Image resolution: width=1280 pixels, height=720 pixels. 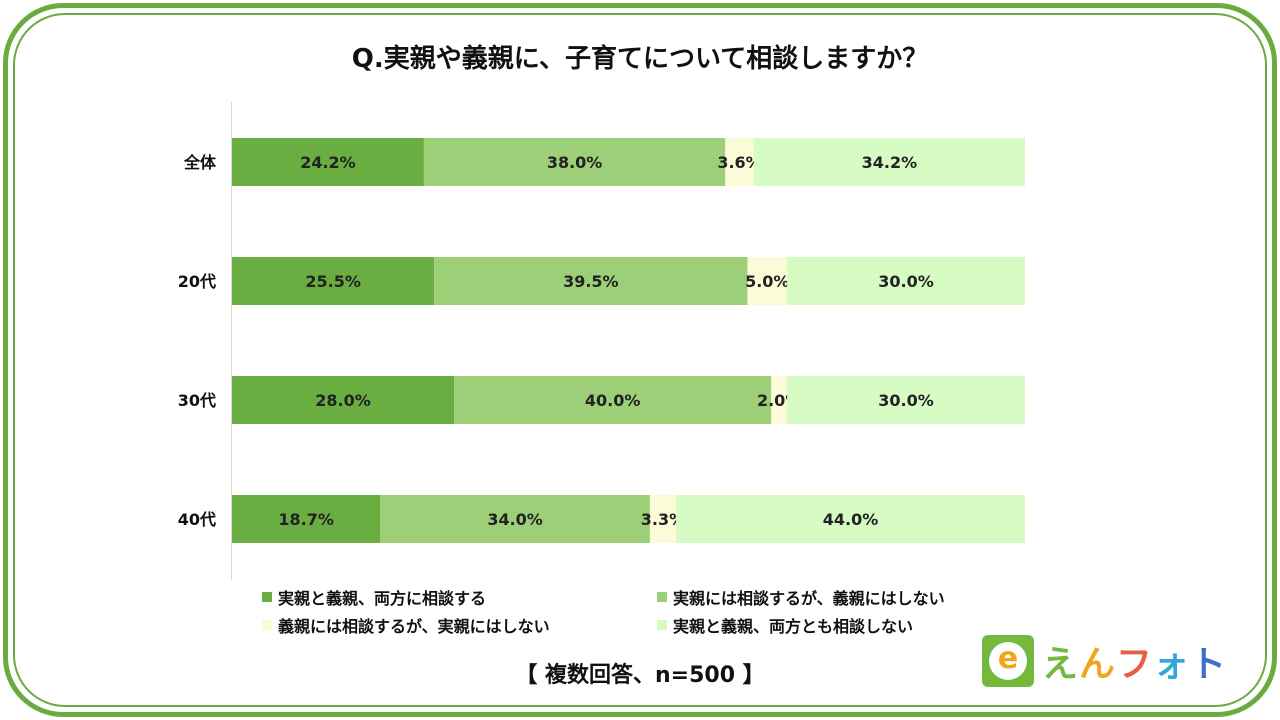 What do you see at coordinates (197, 519) in the screenshot?
I see `category-label: 40代` at bounding box center [197, 519].